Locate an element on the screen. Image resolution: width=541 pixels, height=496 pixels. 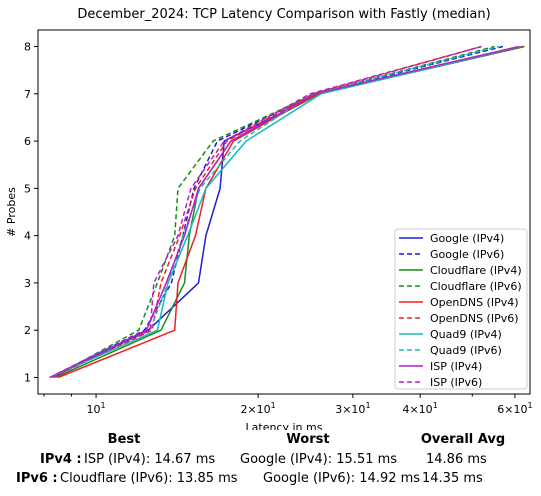
y-tick-label: 3 is located at coordinates (27, 283).